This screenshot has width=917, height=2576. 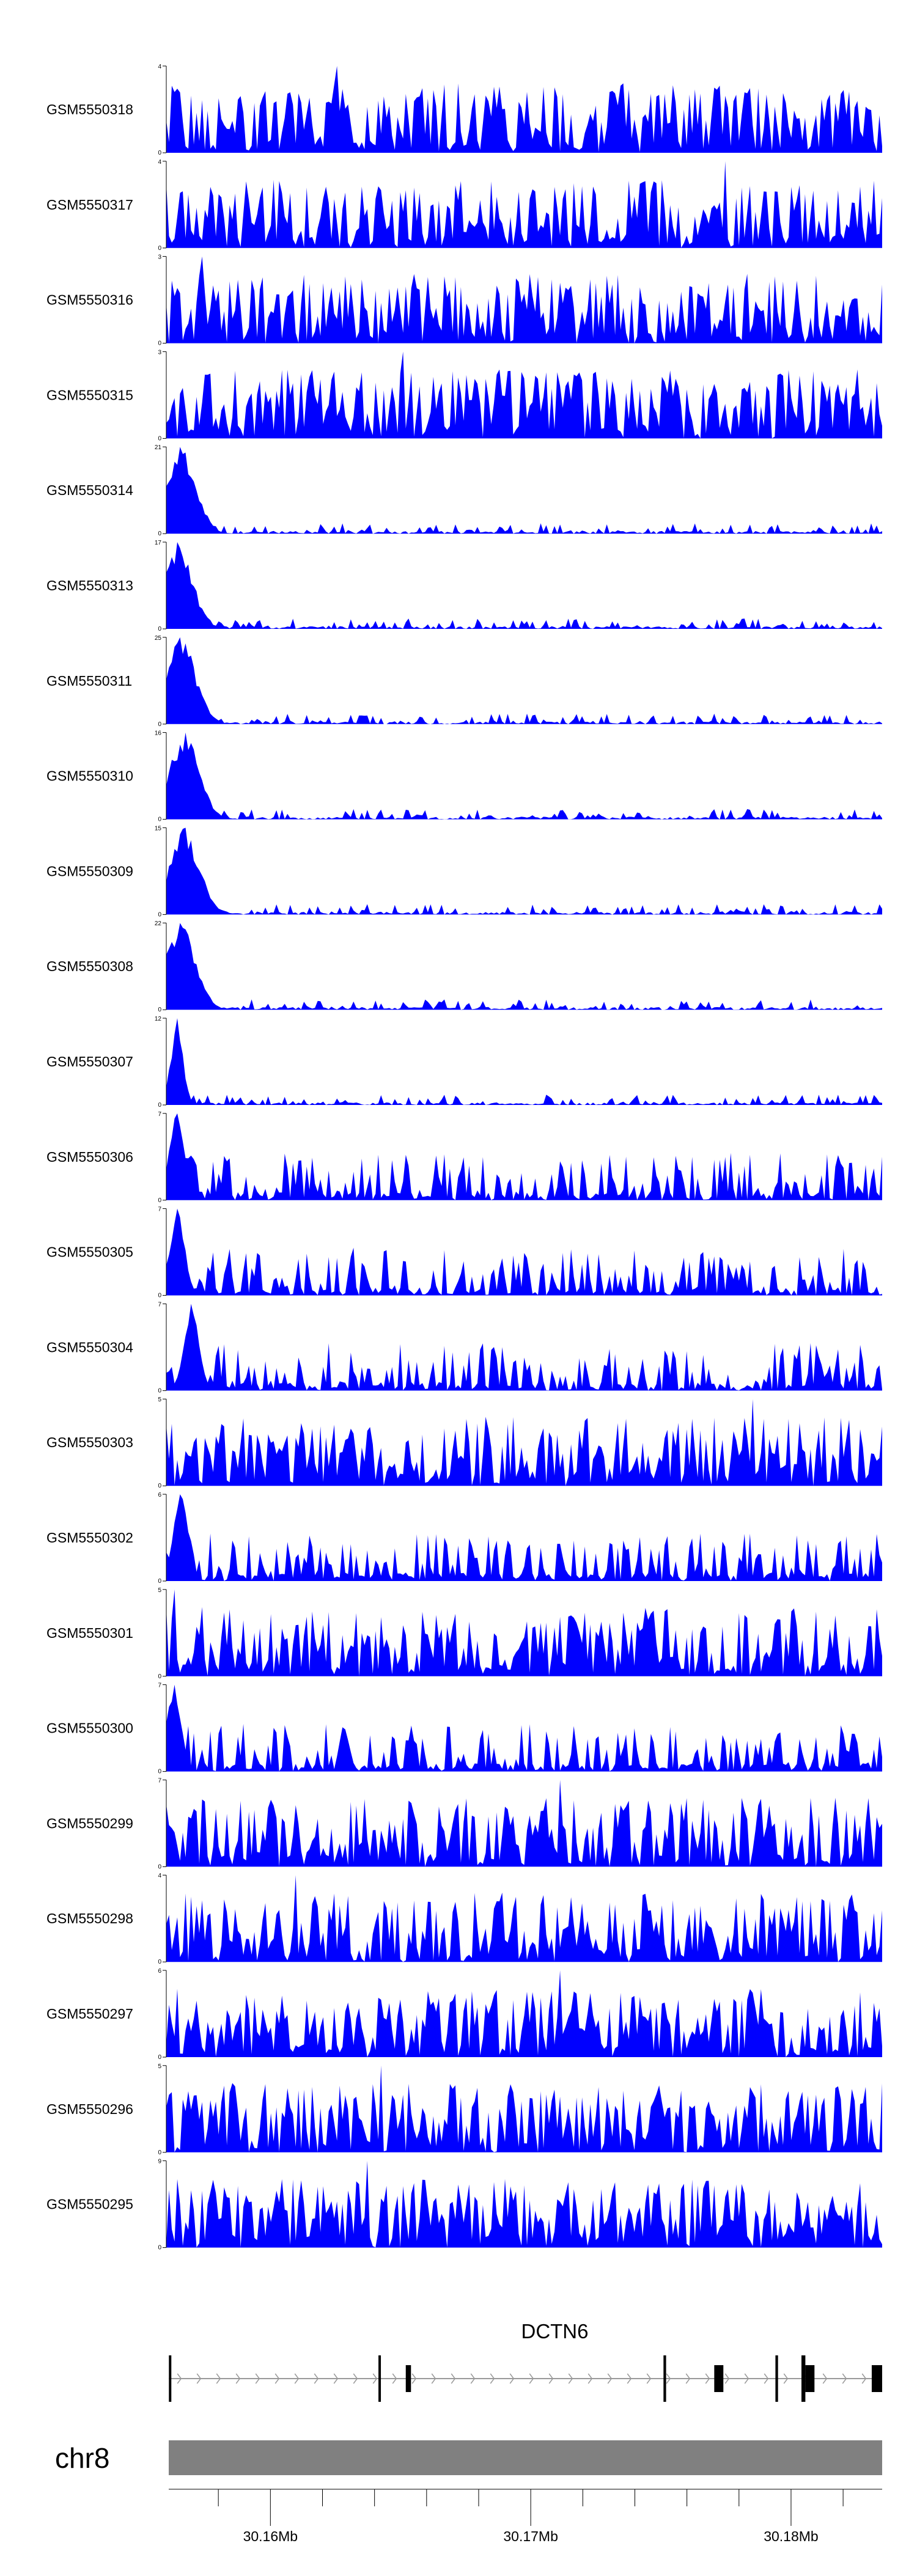 I want to click on y-max-label: 12, so click(x=158, y=1019).